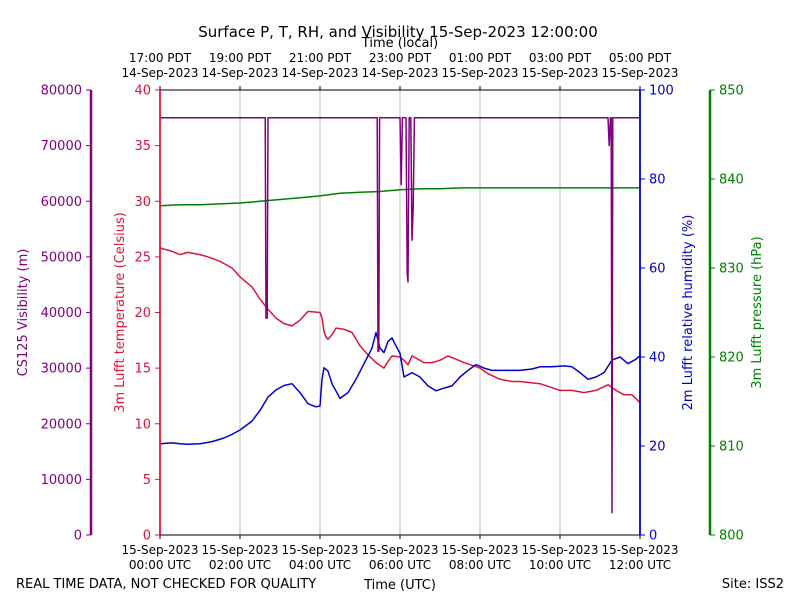 The width and height of the screenshot is (800, 600). I want to click on pressure-series-line, so click(399, 197).